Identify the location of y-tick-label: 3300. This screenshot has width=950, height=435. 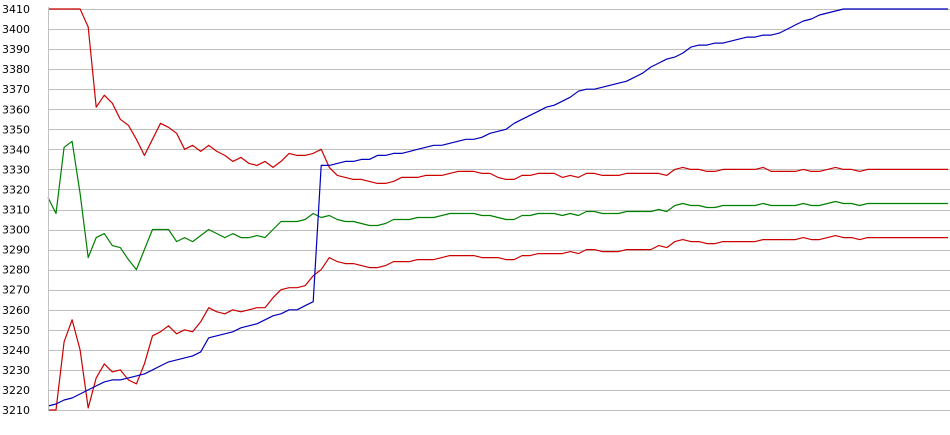
(16, 230).